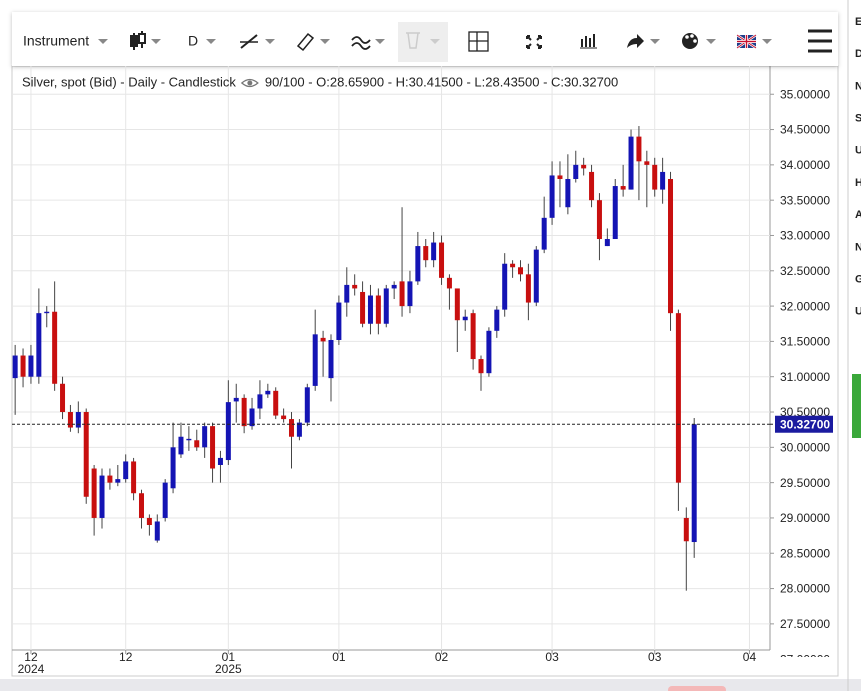 This screenshot has height=691, width=861. What do you see at coordinates (805, 518) in the screenshot?
I see `y-tick-label: 29.00000` at bounding box center [805, 518].